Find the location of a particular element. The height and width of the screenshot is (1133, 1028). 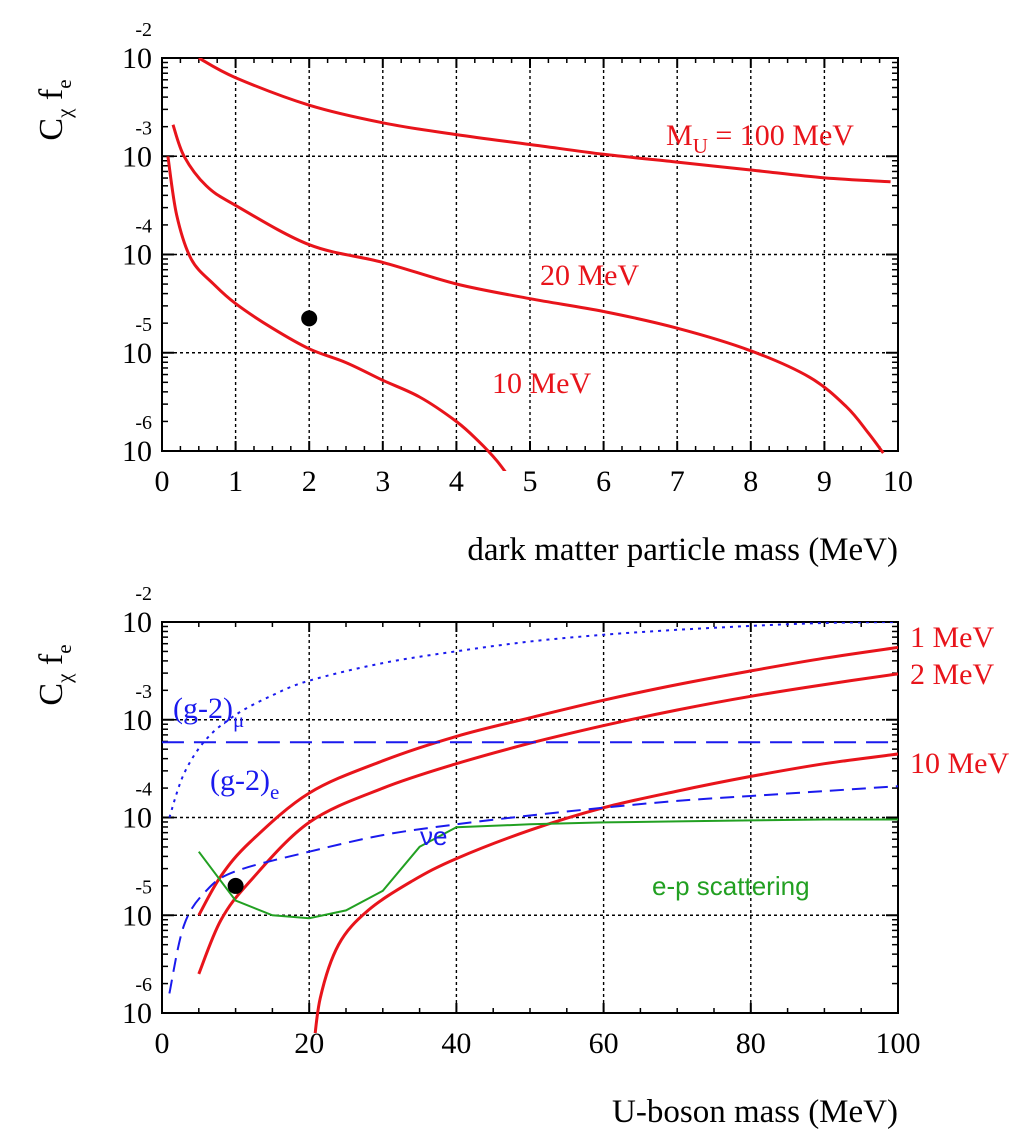

series-label-100mev: MU = 100 MeV is located at coordinates (760, 138).